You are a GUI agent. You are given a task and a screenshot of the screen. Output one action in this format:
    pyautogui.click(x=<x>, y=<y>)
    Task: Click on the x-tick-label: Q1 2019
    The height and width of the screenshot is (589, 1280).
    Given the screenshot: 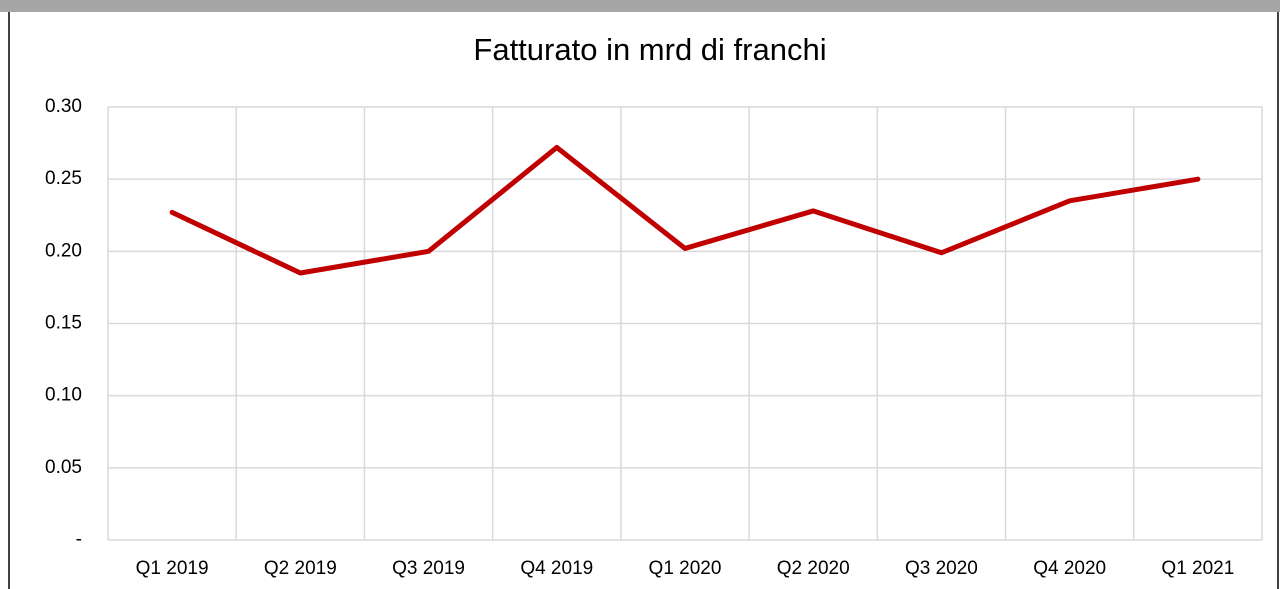 What is the action you would take?
    pyautogui.click(x=172, y=568)
    